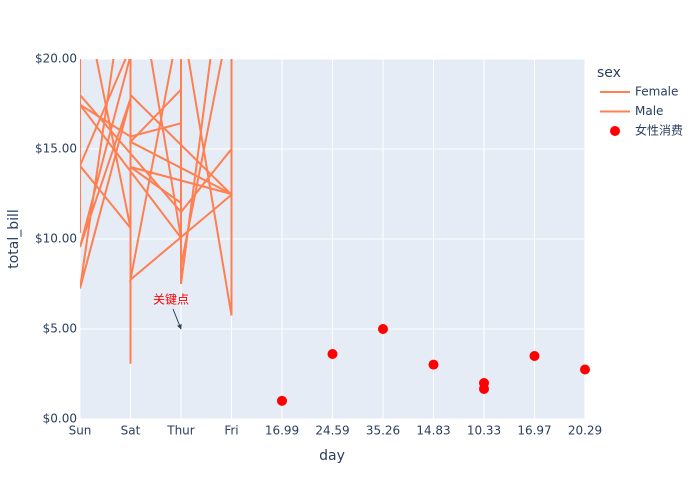 Image resolution: width=700 pixels, height=500 pixels. What do you see at coordinates (649, 111) in the screenshot?
I see `legend-label: Male` at bounding box center [649, 111].